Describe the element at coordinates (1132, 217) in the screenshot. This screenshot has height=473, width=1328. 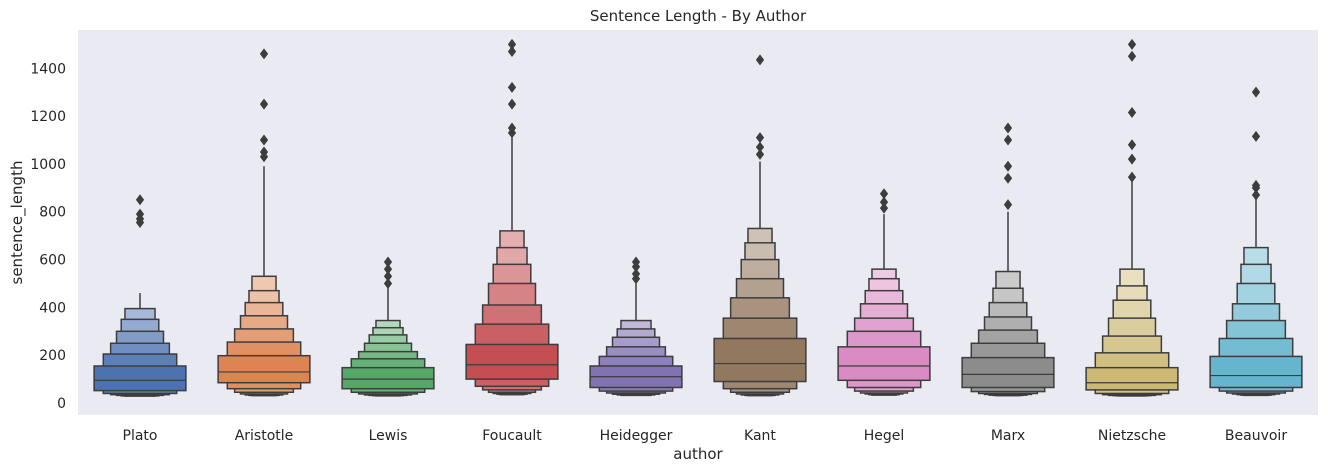
I see `boxen-nietzsche` at that location.